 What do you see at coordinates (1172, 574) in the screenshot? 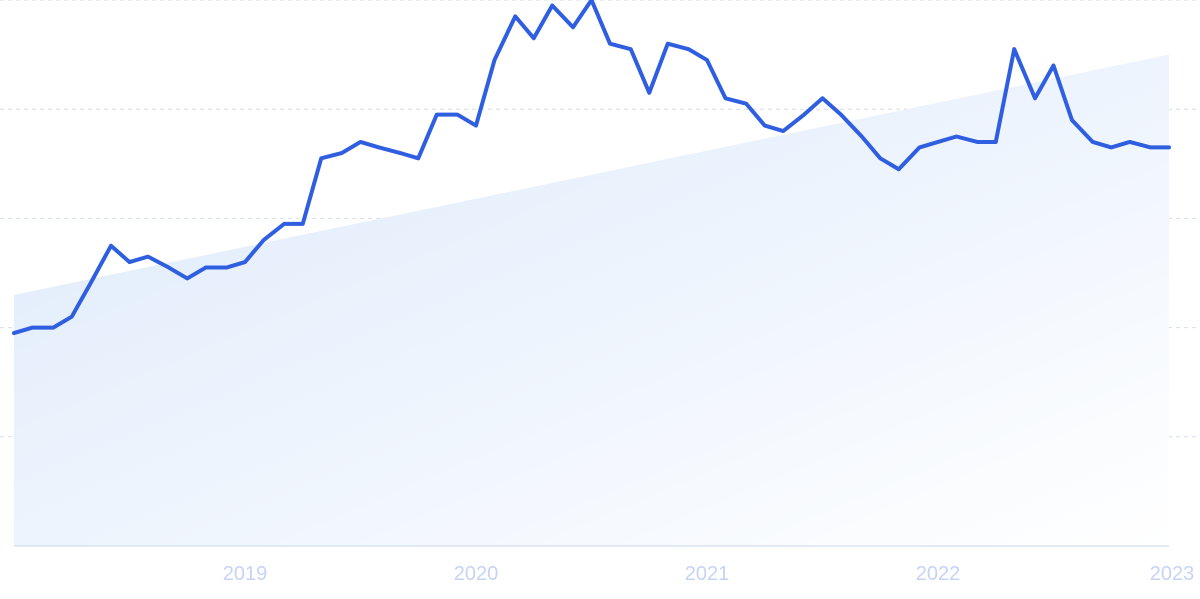
I see `x-tick-label-2023: 2023` at bounding box center [1172, 574].